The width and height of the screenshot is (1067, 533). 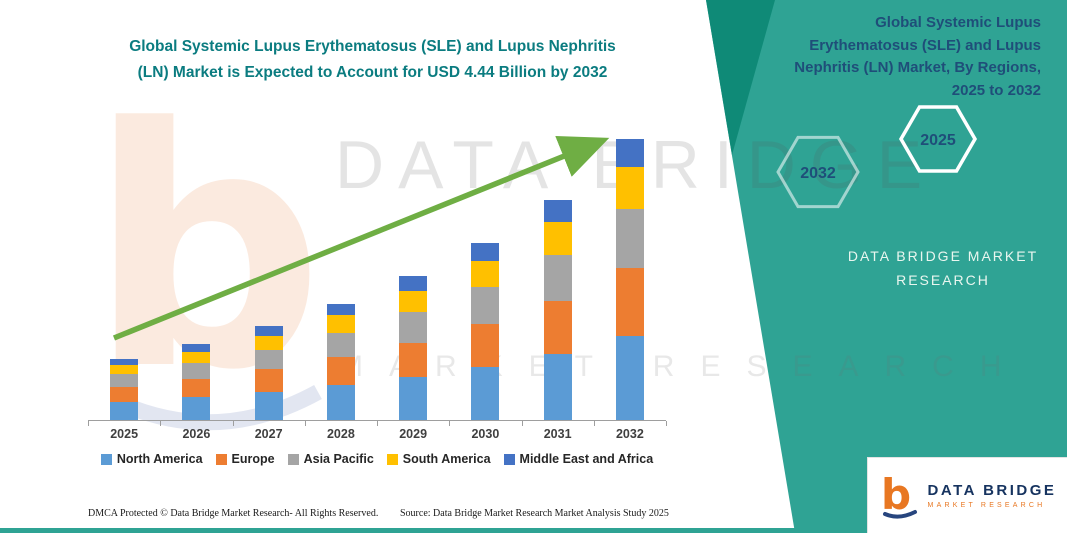 What do you see at coordinates (557, 434) in the screenshot?
I see `x-axis-label: 2031` at bounding box center [557, 434].